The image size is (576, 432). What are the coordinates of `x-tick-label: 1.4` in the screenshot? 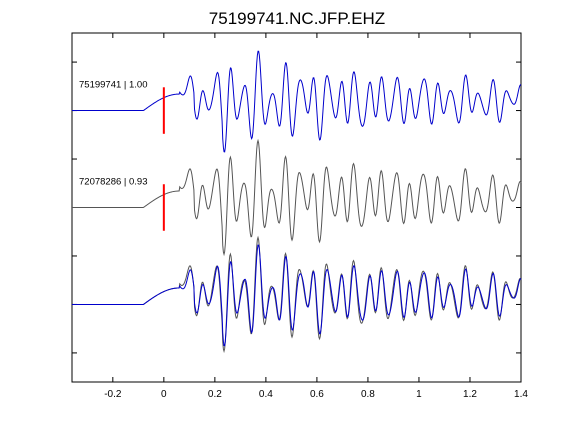 It's located at (521, 394).